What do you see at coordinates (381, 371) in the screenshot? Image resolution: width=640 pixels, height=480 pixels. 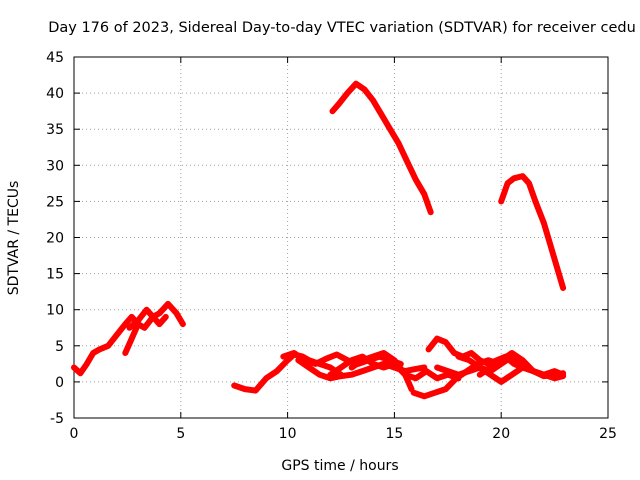 I see `series-line-arc-d5` at bounding box center [381, 371].